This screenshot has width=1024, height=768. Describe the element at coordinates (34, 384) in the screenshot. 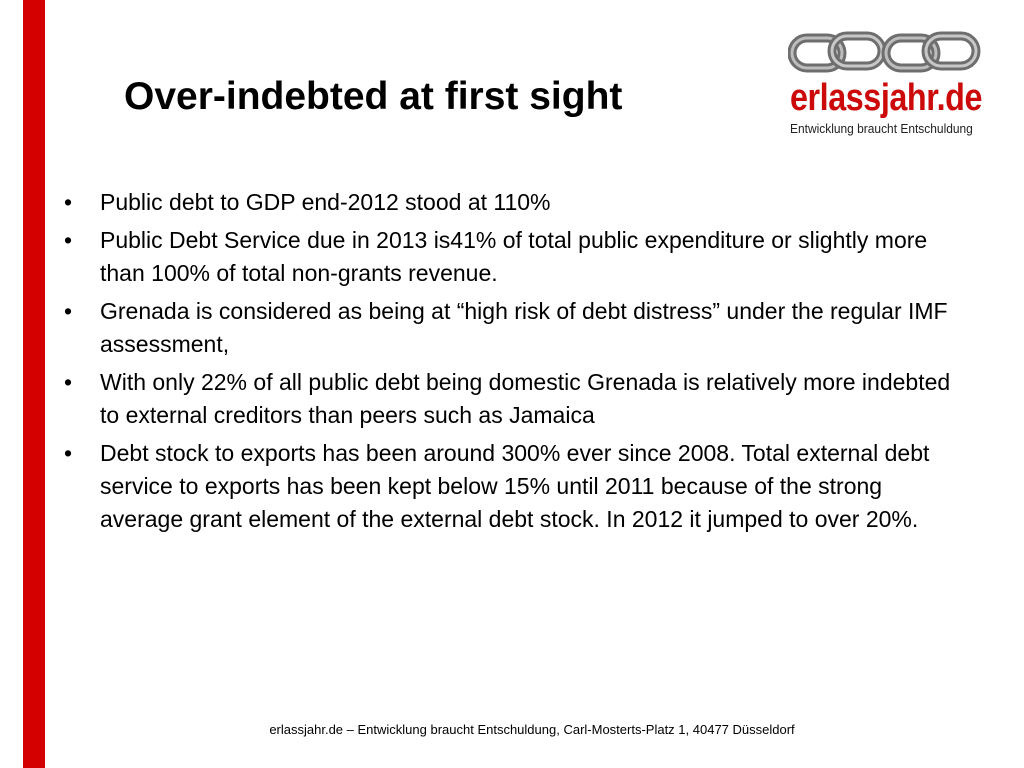

I see `red-accent-bar` at that location.